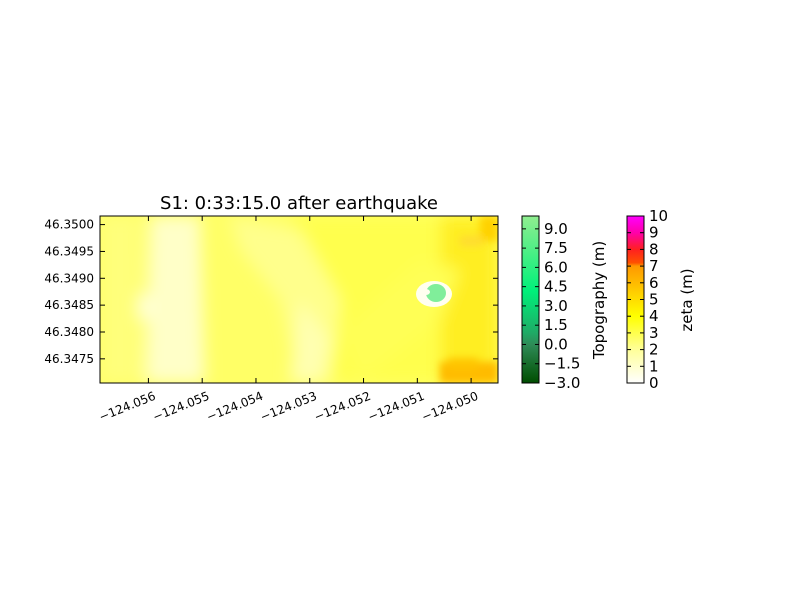 The height and width of the screenshot is (600, 800). Describe the element at coordinates (342, 406) in the screenshot. I see `x-tick-label: −124.052` at that location.